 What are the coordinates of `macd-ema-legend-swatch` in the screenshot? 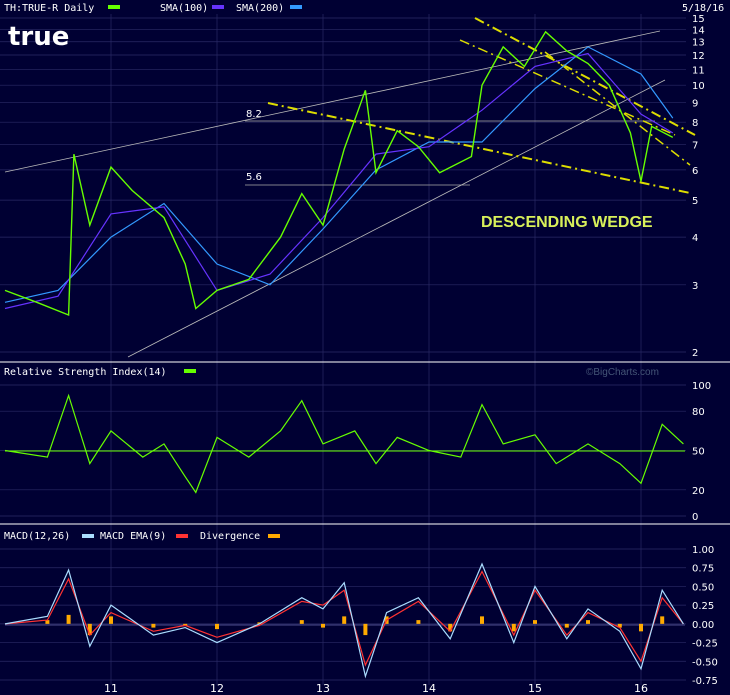 It's located at (182, 536).